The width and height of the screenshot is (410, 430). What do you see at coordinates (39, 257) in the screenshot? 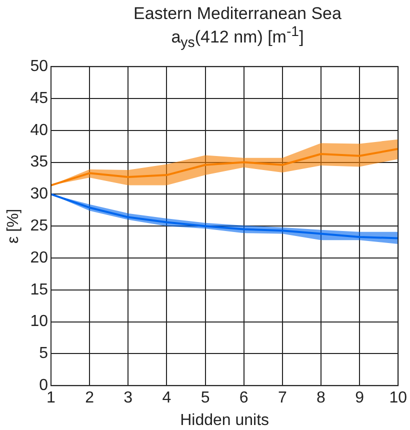
I see `y-tick-label: 20` at bounding box center [39, 257].